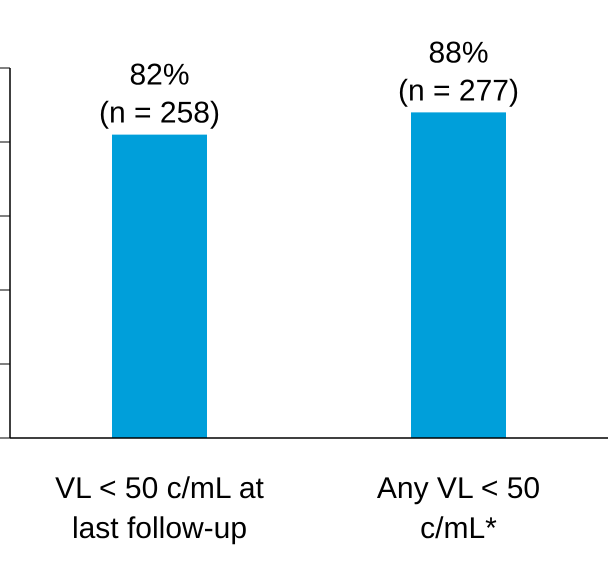 This screenshot has width=608, height=565. Describe the element at coordinates (458, 508) in the screenshot. I see `x-tick-label: Any VL < 50 c/mL*` at that location.